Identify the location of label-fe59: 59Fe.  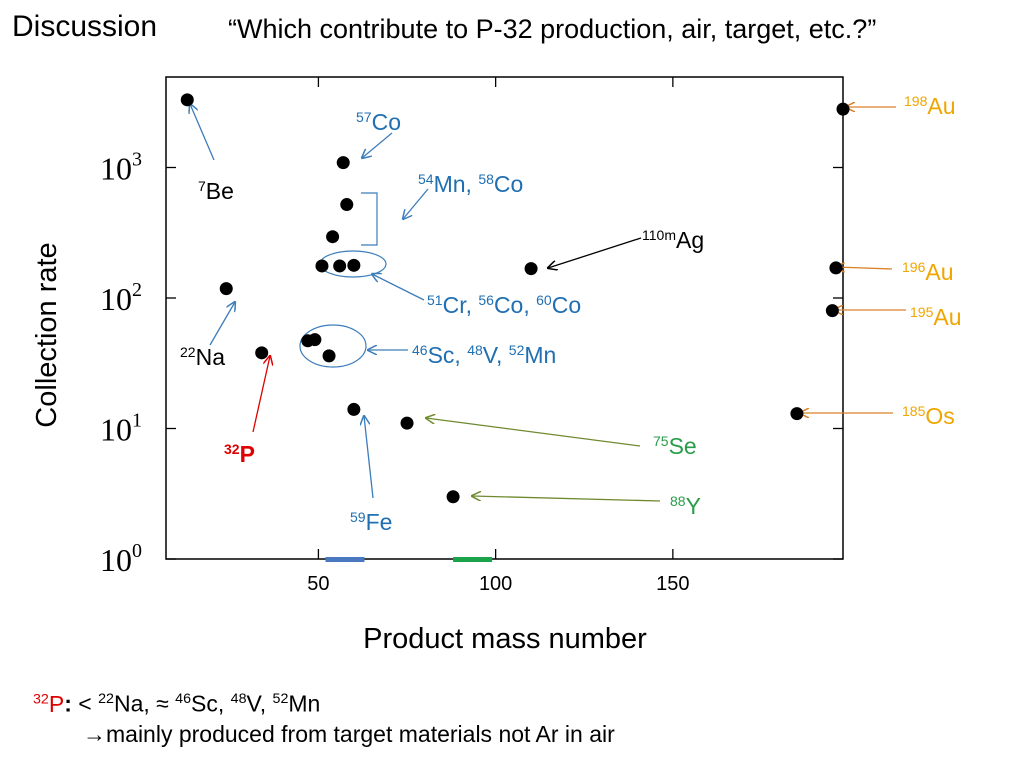
(371, 522).